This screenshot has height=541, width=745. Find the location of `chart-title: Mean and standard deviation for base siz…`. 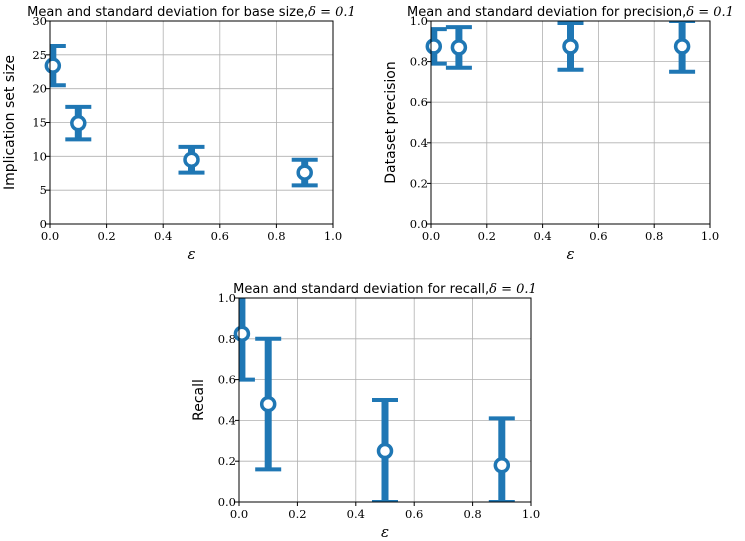

chart-title: Mean and standard deviation for base siz… is located at coordinates (191, 12).